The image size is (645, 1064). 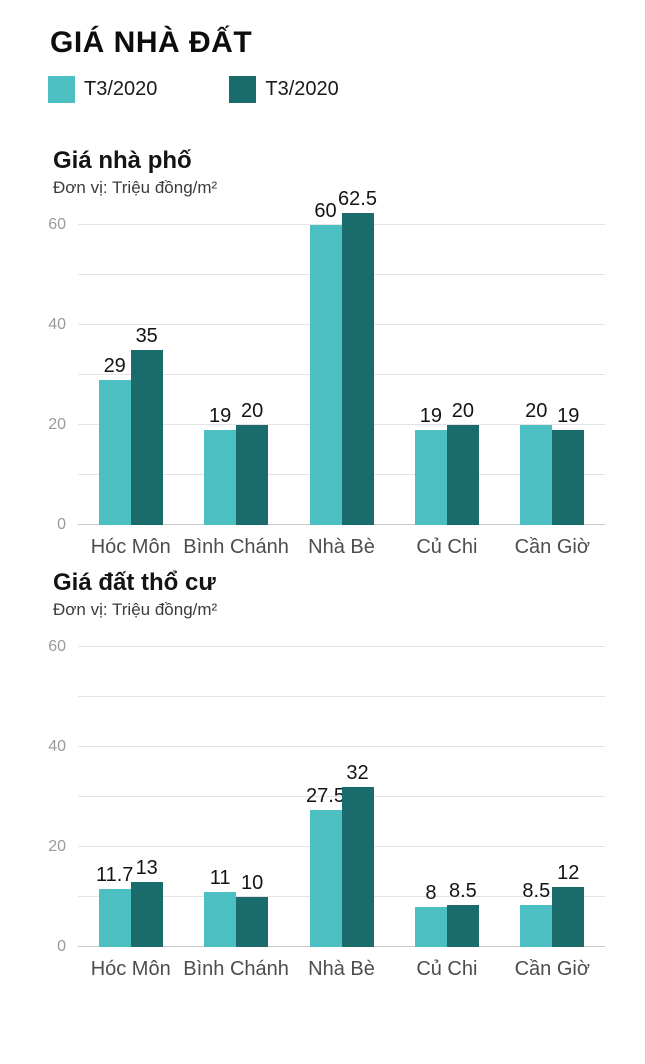 I want to click on legend-label-series1: T3/2020, so click(x=121, y=89).